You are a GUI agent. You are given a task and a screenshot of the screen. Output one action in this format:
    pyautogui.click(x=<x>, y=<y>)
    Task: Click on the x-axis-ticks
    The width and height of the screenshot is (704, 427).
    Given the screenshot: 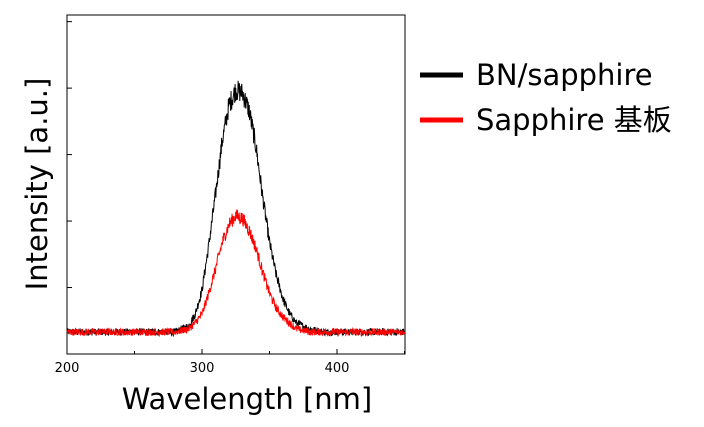 What is the action you would take?
    pyautogui.click(x=235, y=351)
    